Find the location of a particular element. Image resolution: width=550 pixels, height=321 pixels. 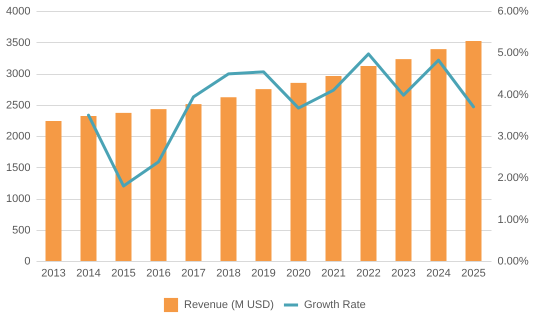

x-tick-label: 2013 is located at coordinates (53, 274).